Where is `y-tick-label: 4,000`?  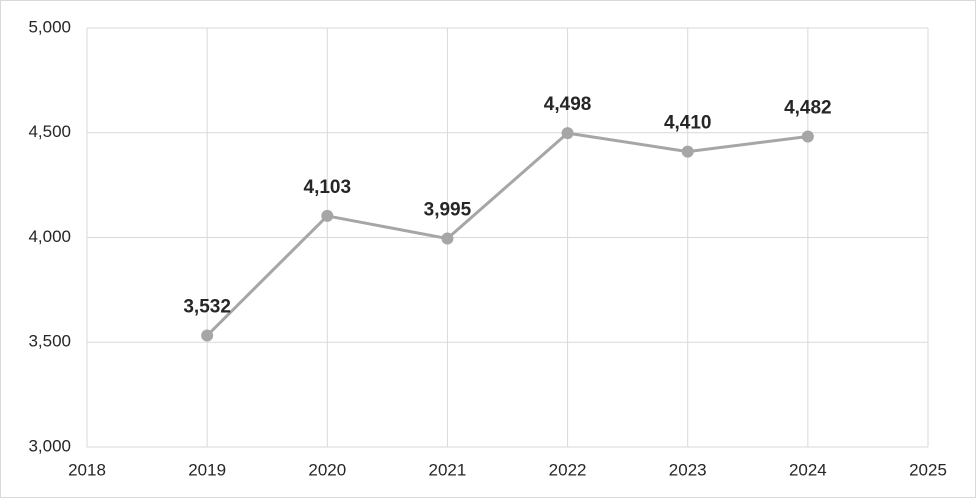 y-tick-label: 4,000 is located at coordinates (49, 236).